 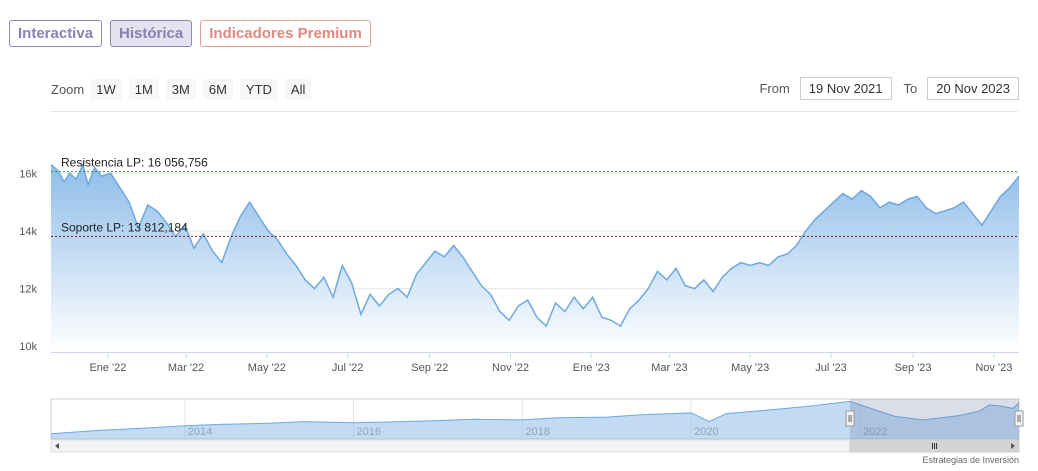 I want to click on scroll-left-arrow-icon, so click(x=57, y=446).